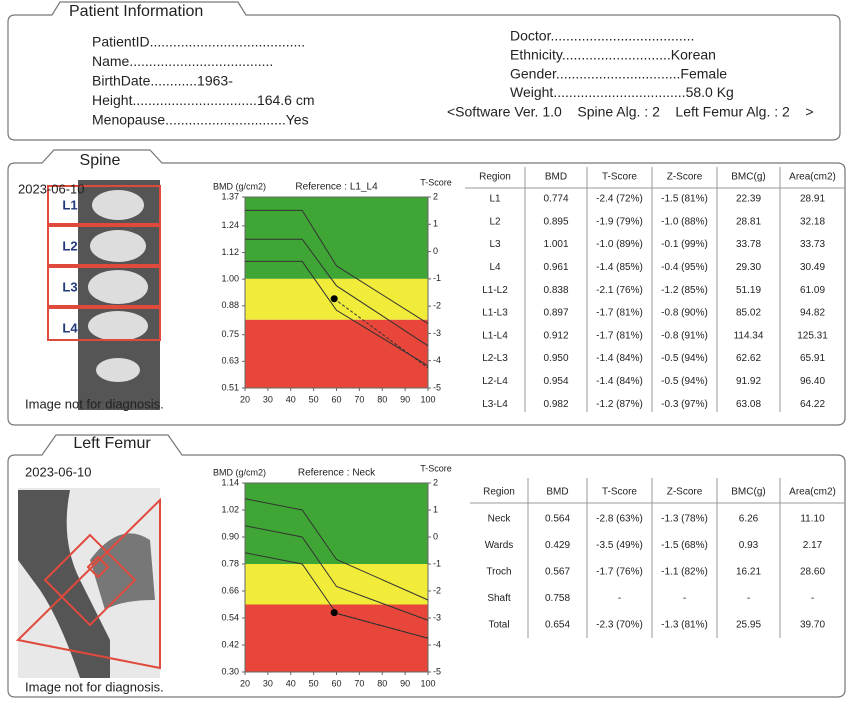 The height and width of the screenshot is (704, 849). I want to click on table-cell: 28.91, so click(812, 199).